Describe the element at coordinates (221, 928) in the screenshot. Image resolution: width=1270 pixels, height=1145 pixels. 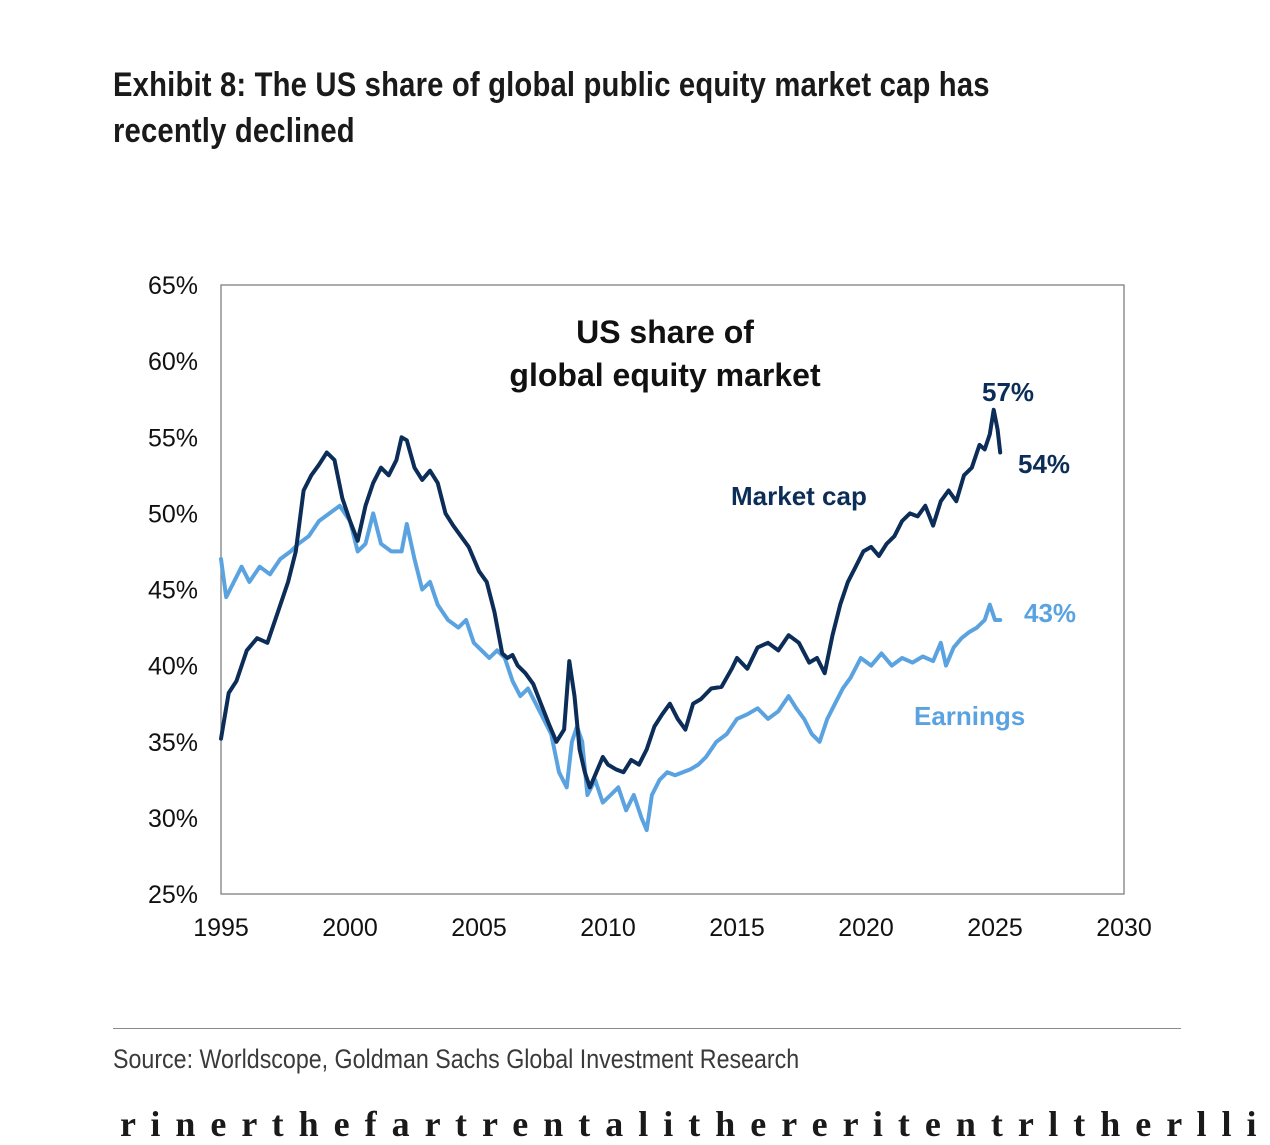
I see `x-tick-label: 1995` at that location.